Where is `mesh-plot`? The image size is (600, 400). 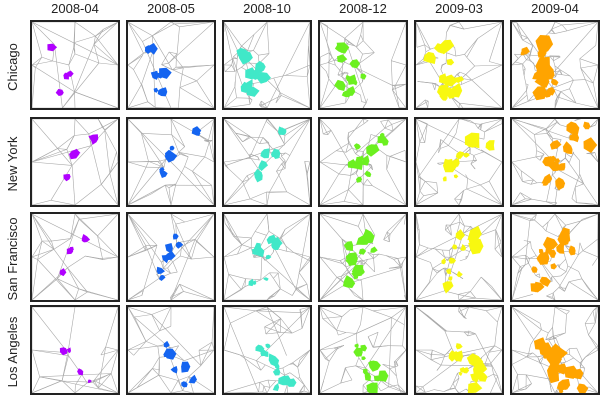
mesh-plot is located at coordinates (459, 257).